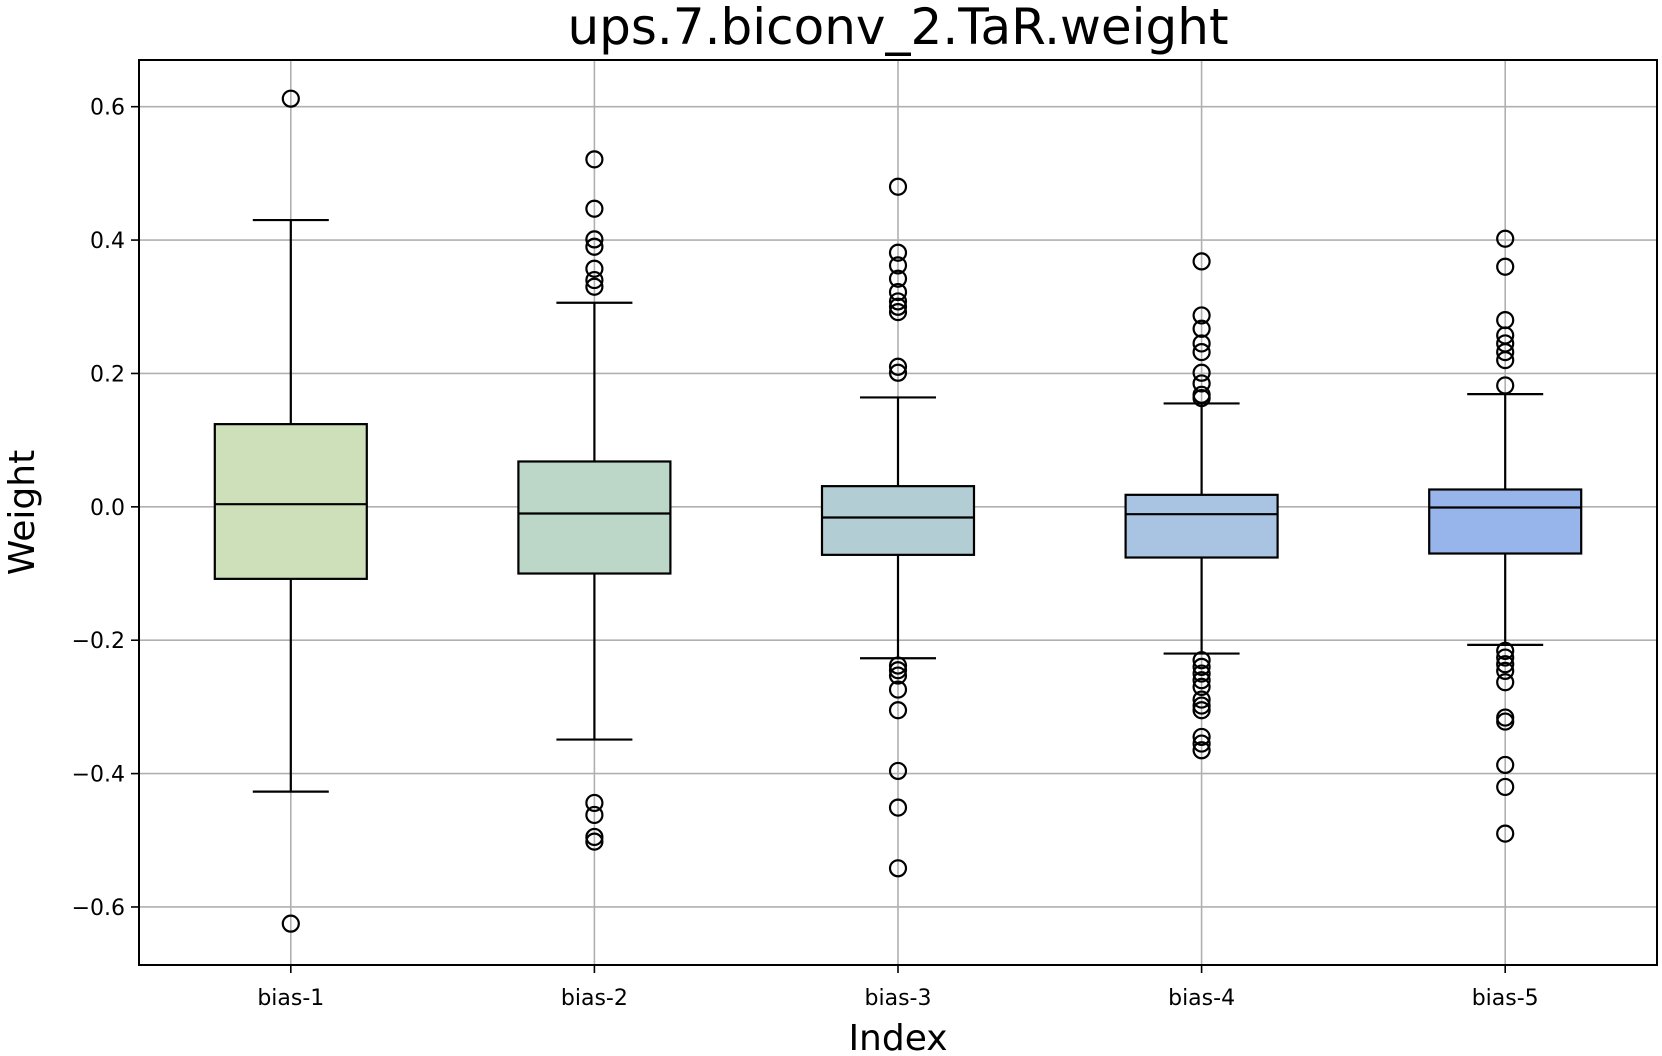 The image size is (1662, 1056). What do you see at coordinates (107, 241) in the screenshot?
I see `y-tick-label: 0.4` at bounding box center [107, 241].